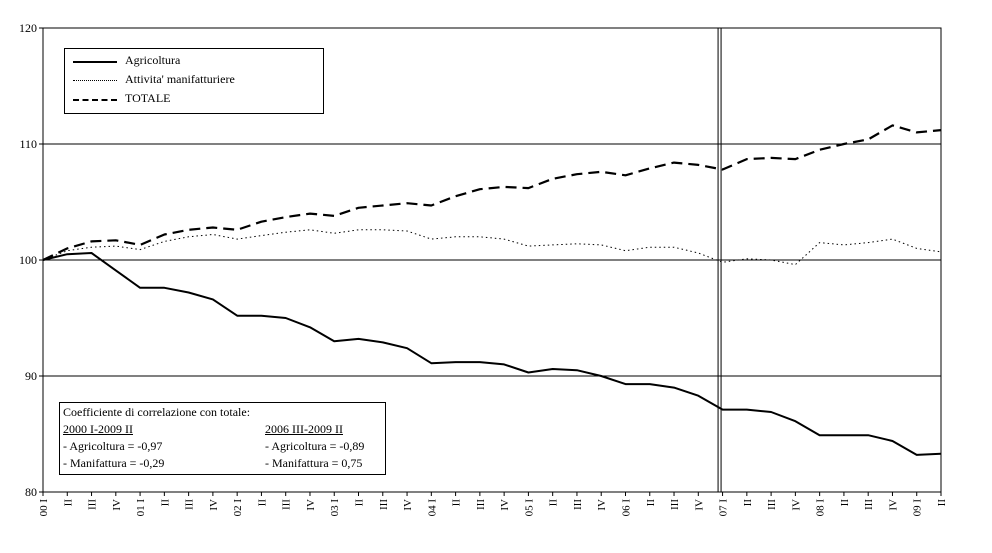  What do you see at coordinates (724, 508) in the screenshot?
I see `x-tick-label: 07 I` at bounding box center [724, 508].